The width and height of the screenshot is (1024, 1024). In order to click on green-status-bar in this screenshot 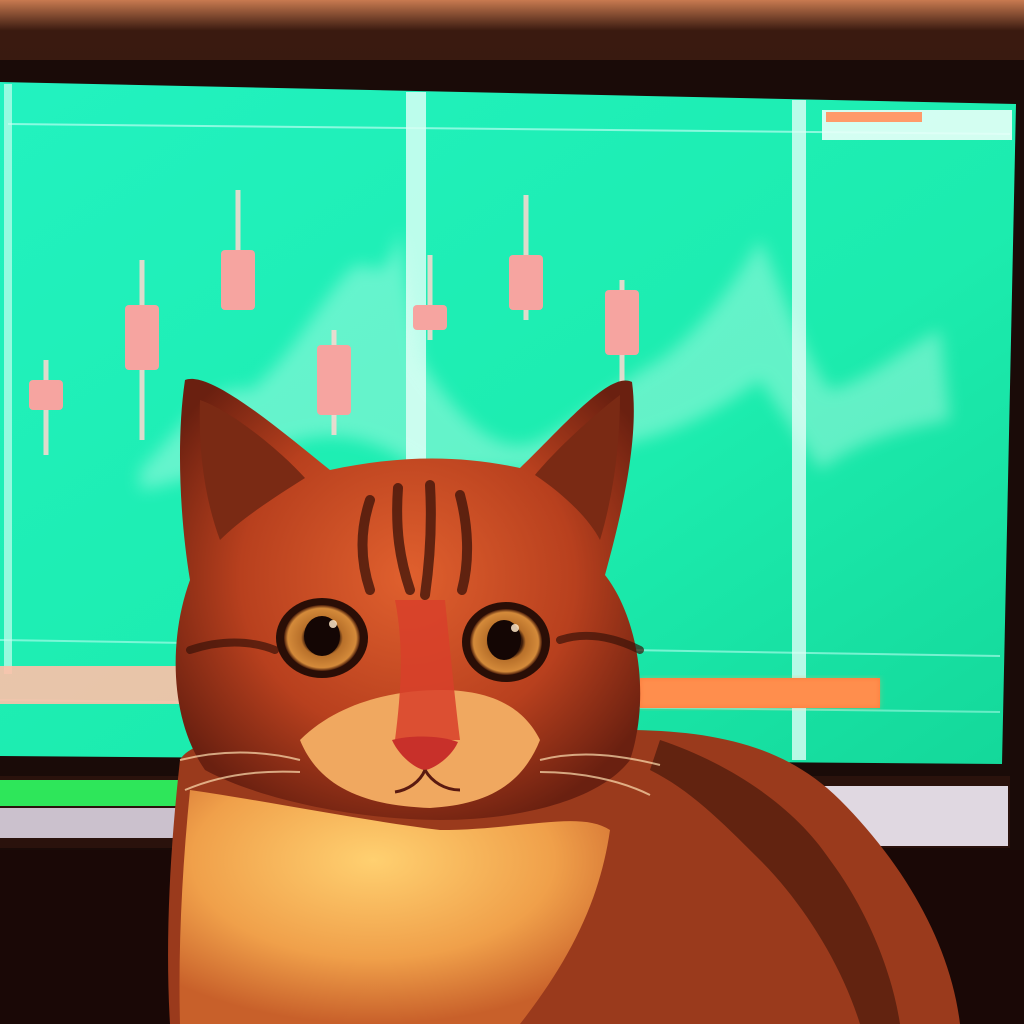, I will do `click(100, 793)`.